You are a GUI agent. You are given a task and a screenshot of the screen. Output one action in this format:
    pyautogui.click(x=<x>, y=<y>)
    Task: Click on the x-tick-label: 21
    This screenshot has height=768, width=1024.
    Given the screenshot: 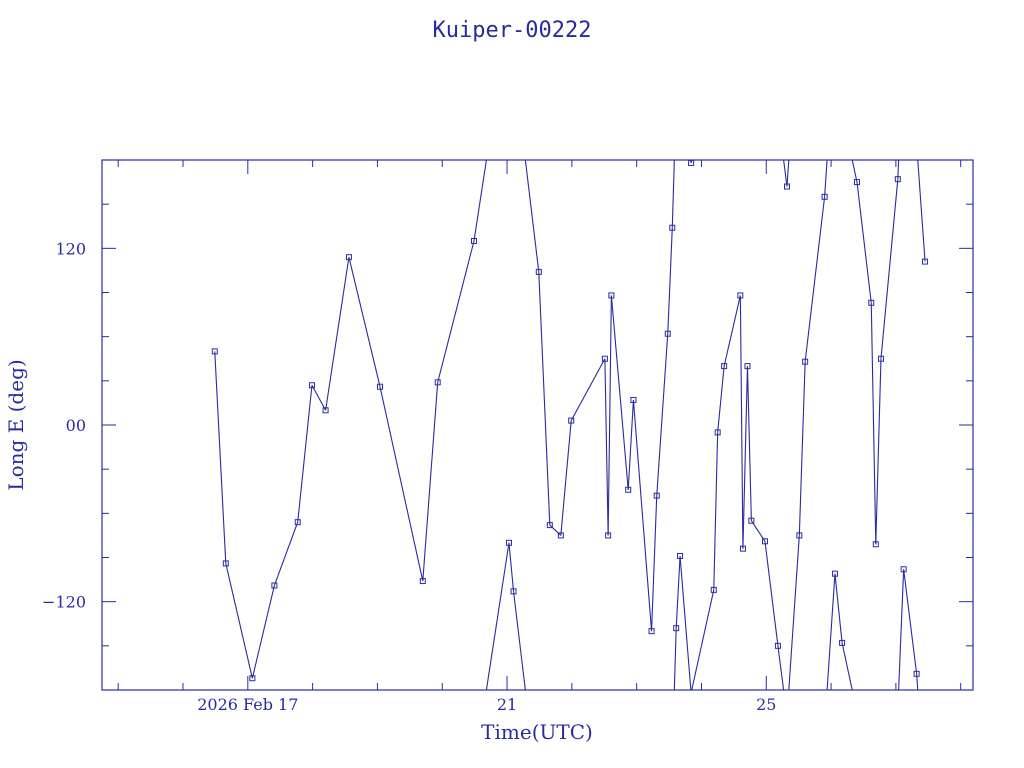 What is the action you would take?
    pyautogui.click(x=507, y=704)
    